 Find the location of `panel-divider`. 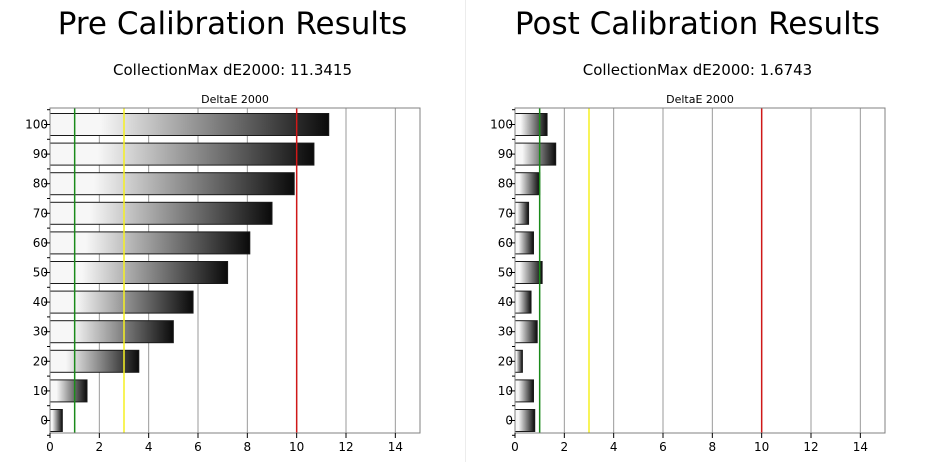

panel-divider is located at coordinates (465, 231).